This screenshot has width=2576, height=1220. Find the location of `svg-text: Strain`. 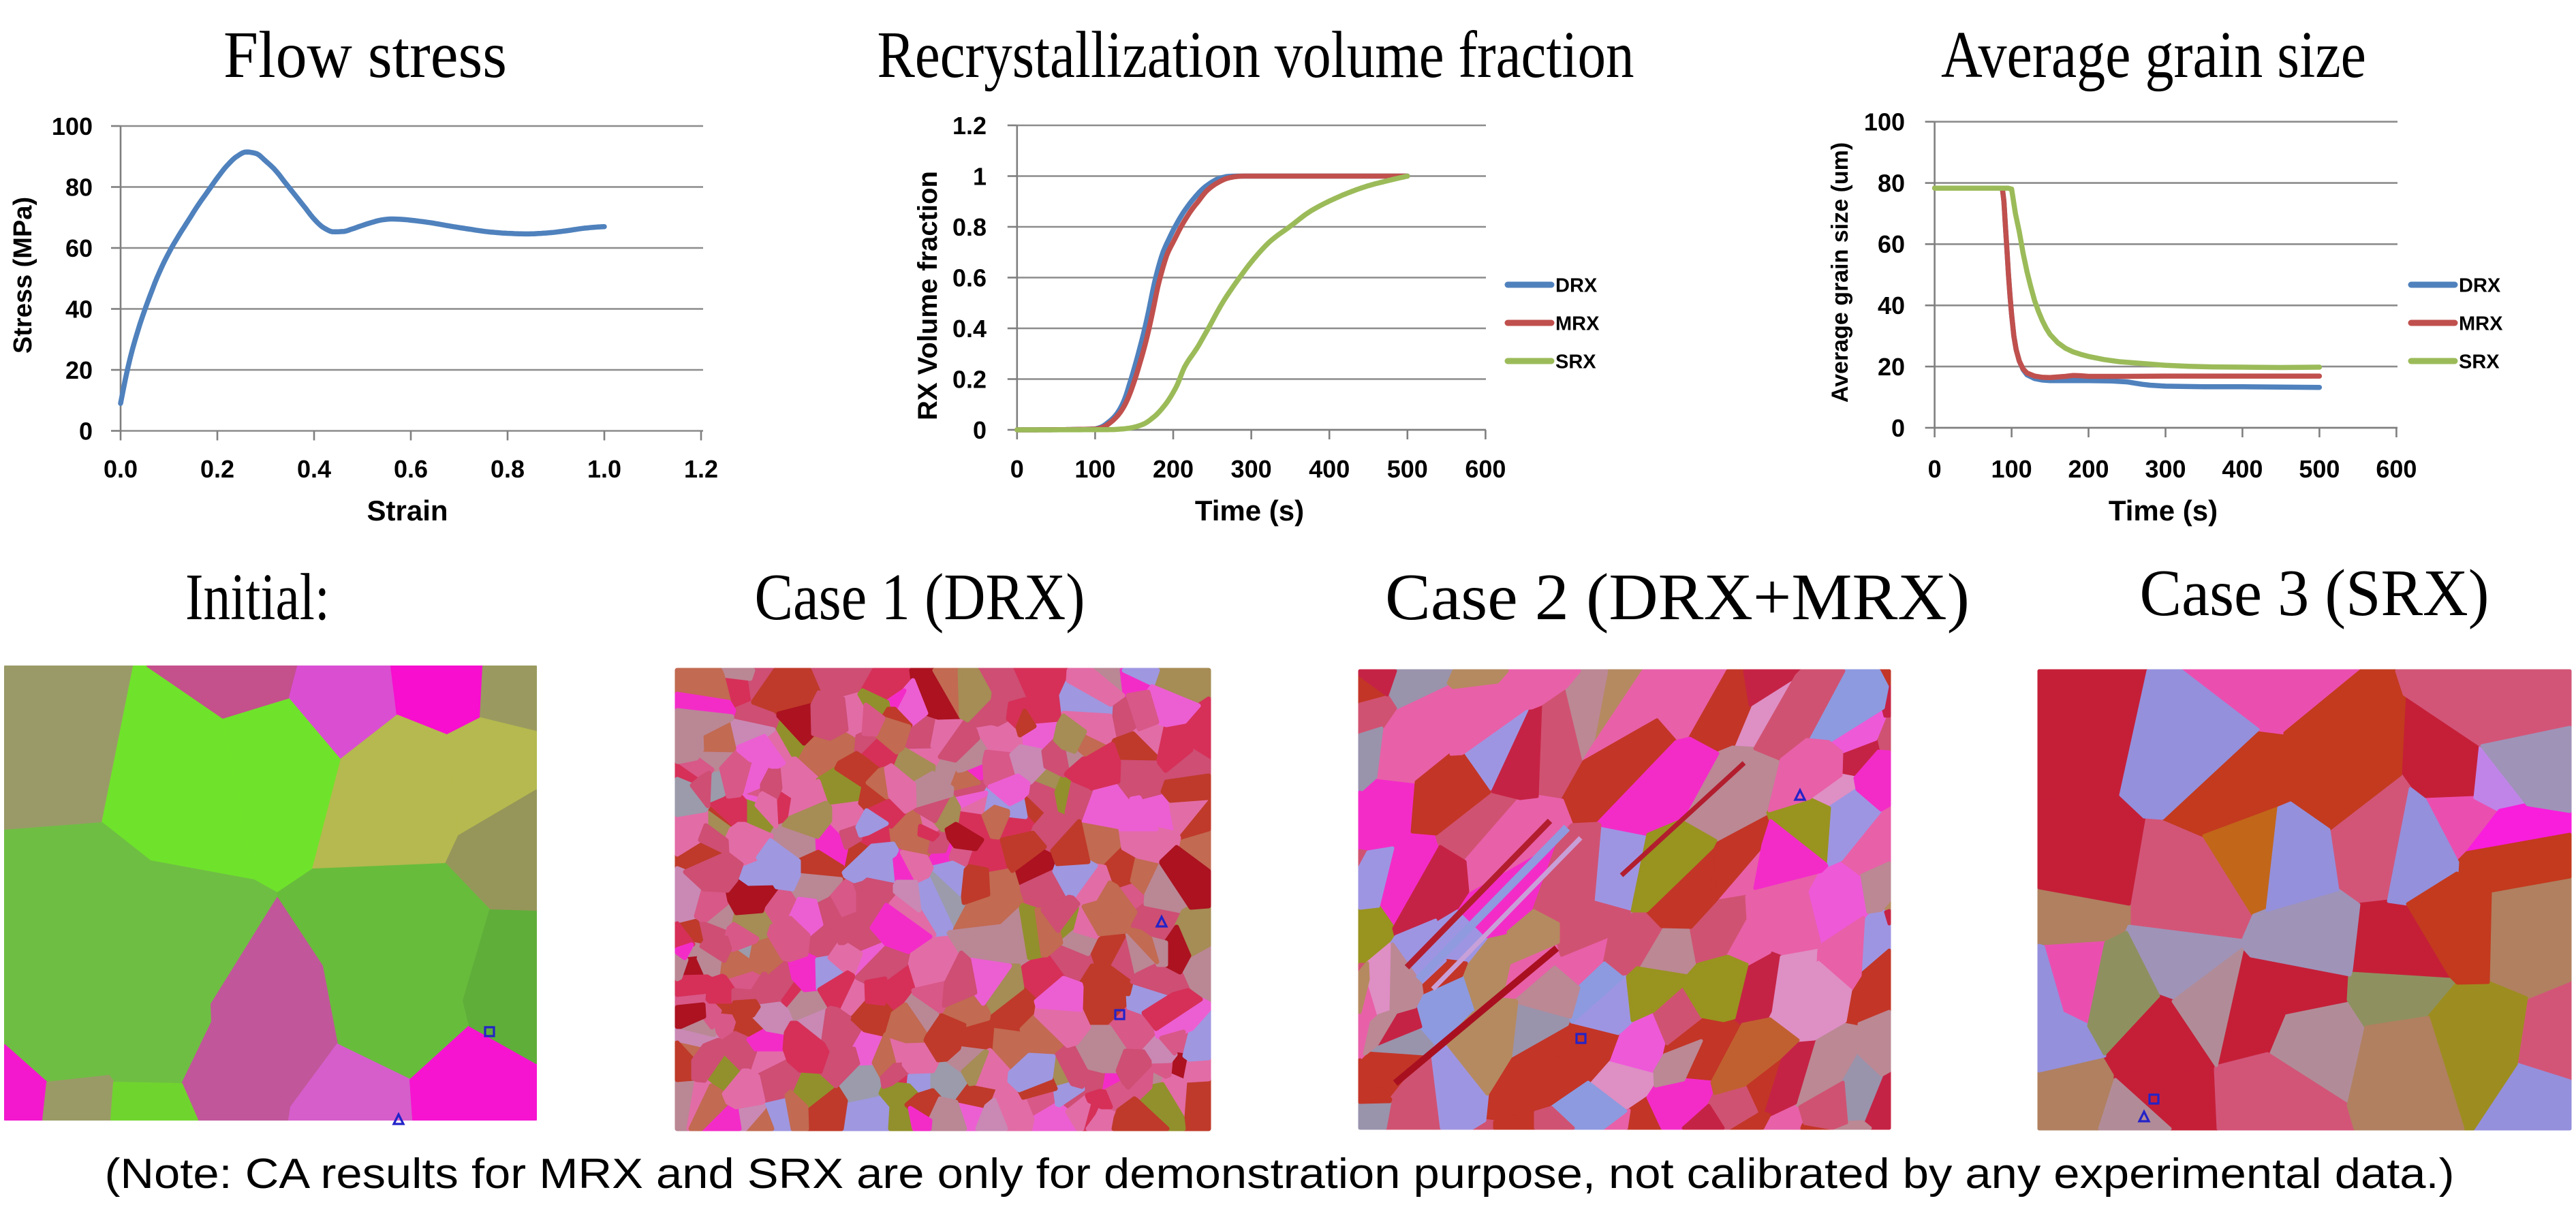

svg-text: Strain is located at coordinates (407, 511).